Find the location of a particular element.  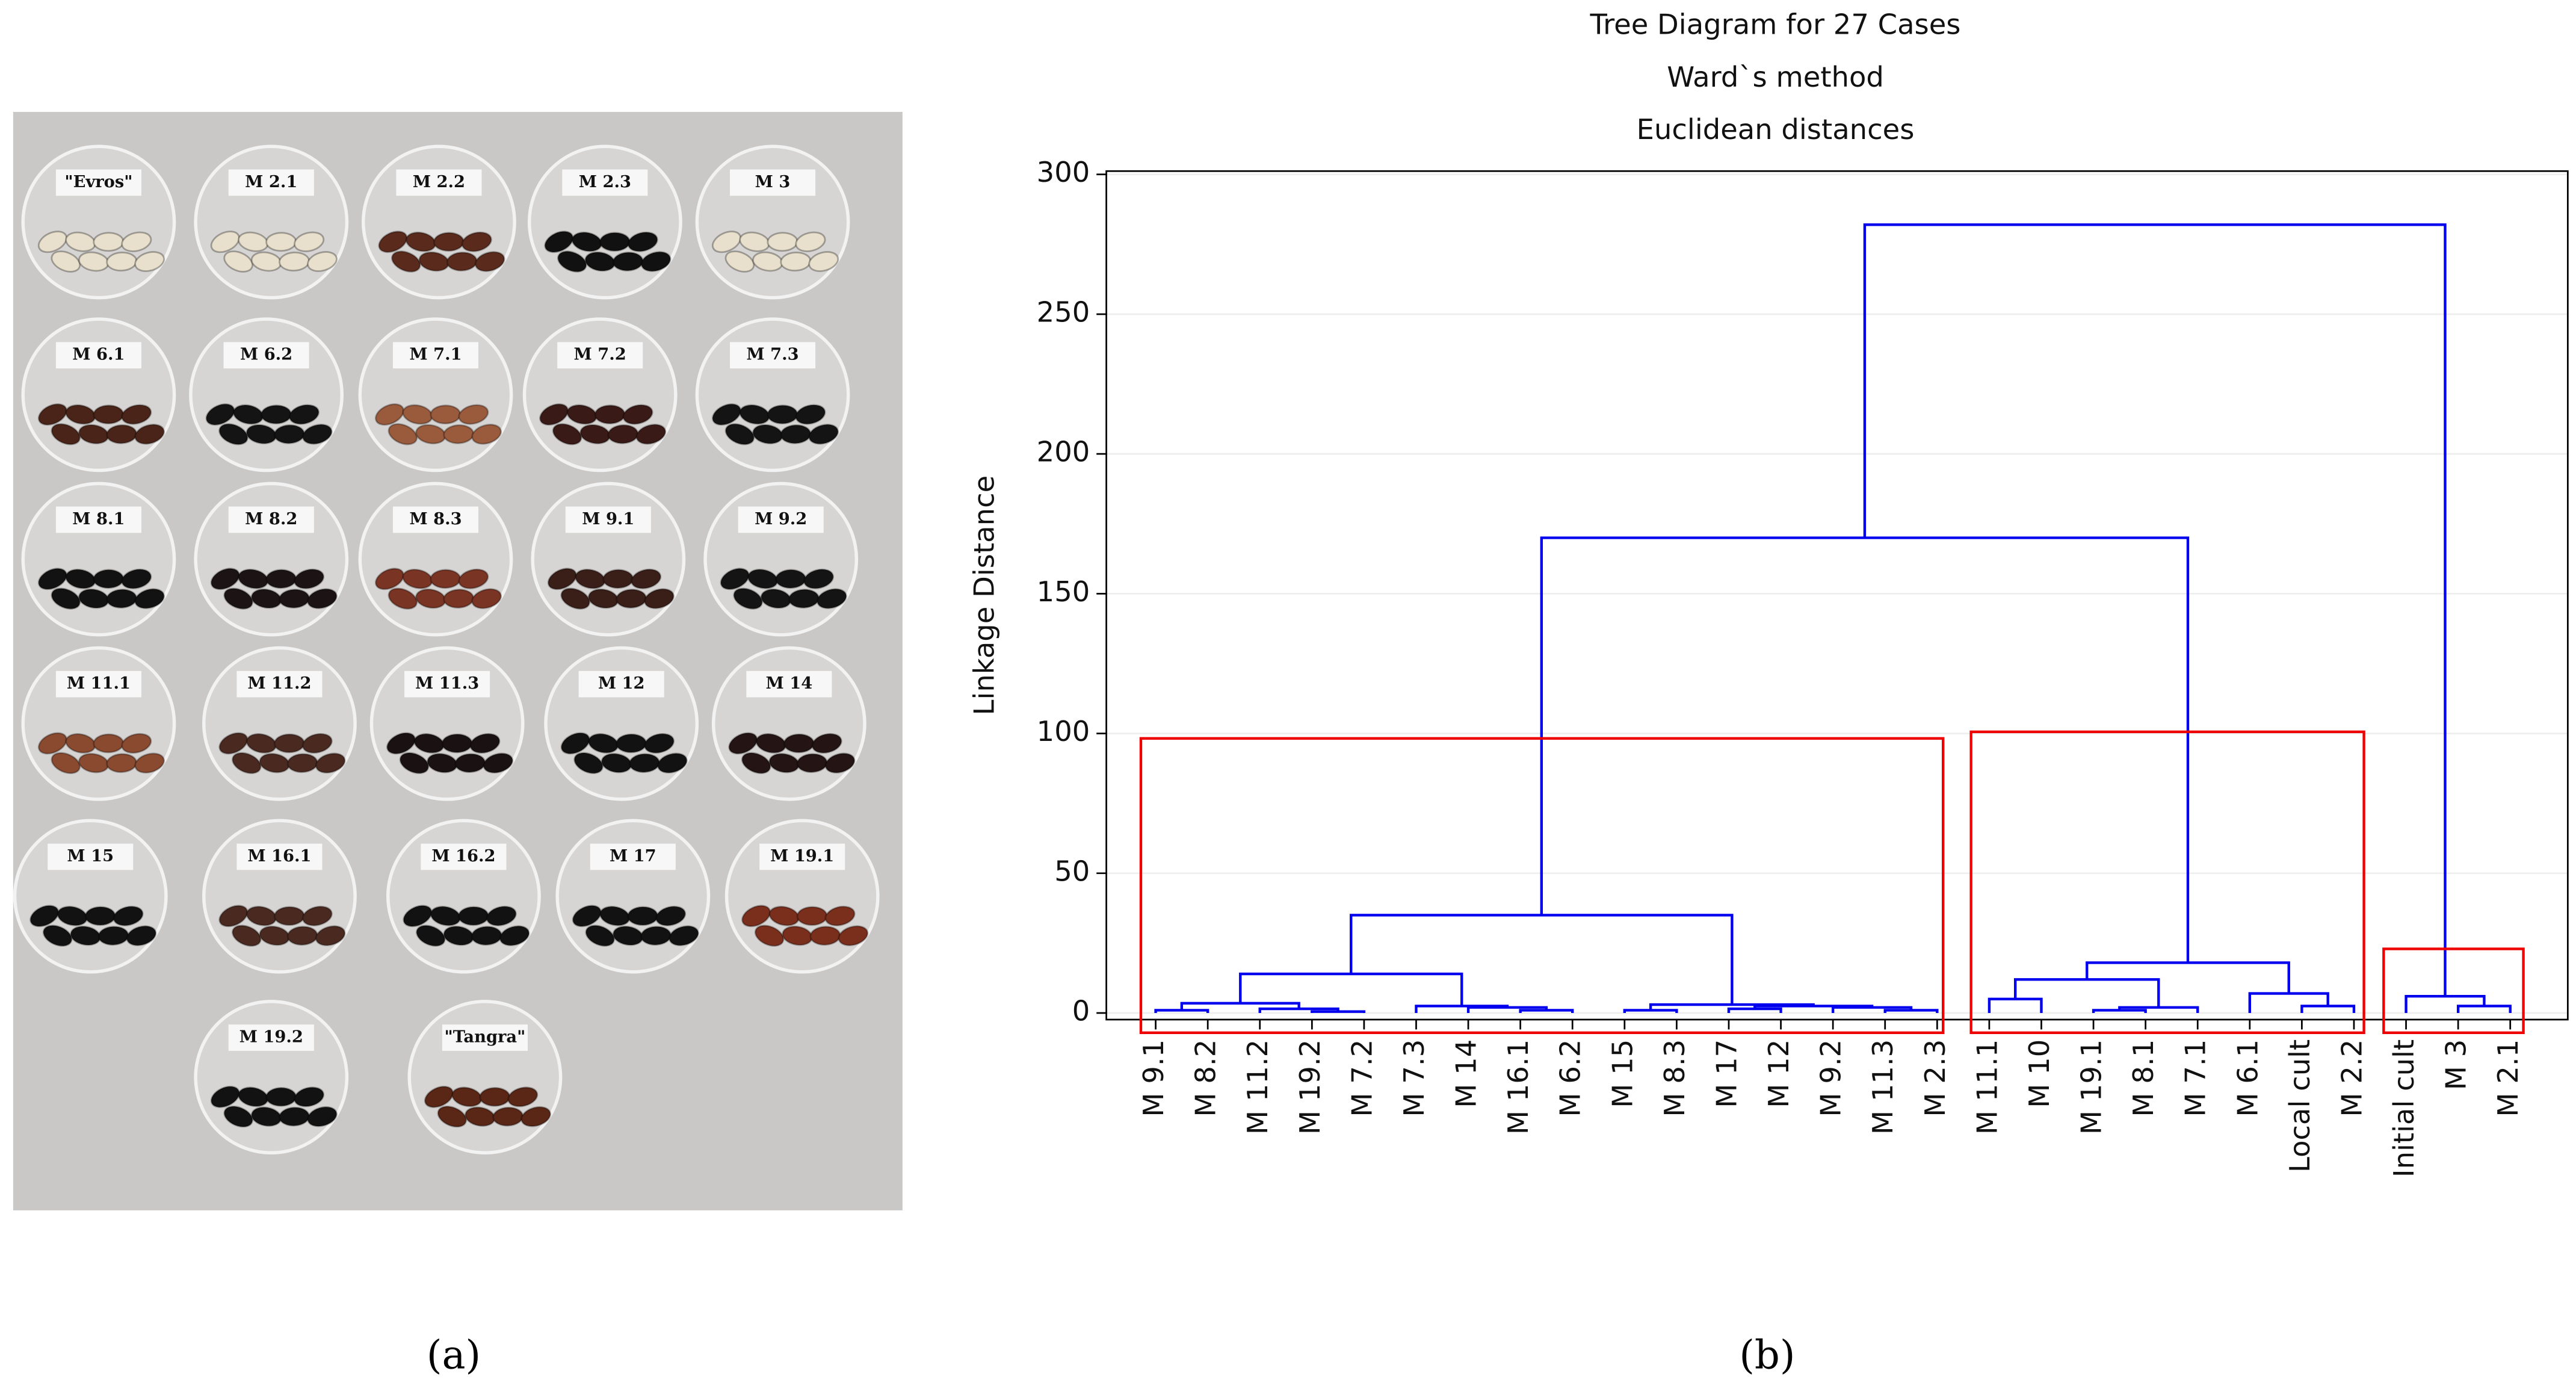

leaf-label: M 10 is located at coordinates (2039, 1073).